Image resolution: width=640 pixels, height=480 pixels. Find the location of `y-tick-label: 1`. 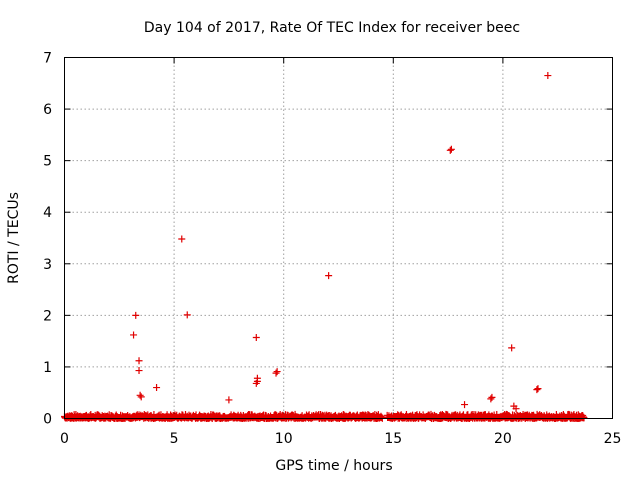

y-tick-label: 1 is located at coordinates (47, 368).